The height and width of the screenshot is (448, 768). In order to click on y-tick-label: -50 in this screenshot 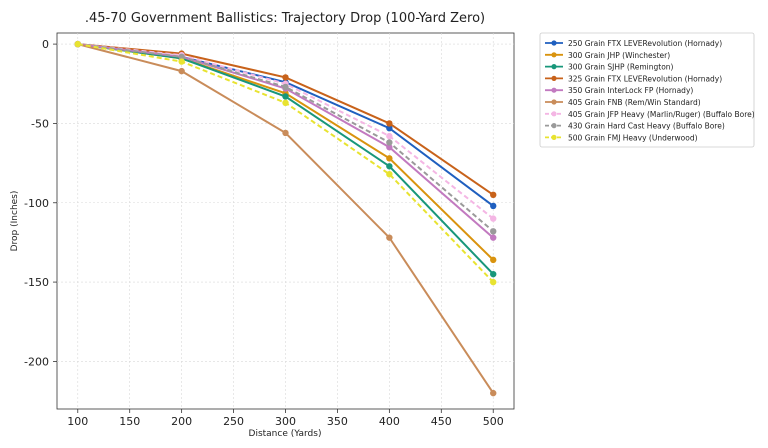, I will do `click(40, 123)`.